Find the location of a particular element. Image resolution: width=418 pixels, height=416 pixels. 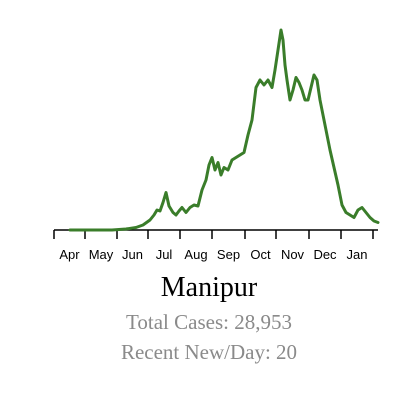

recent-new-per-day: Recent New/Day: 20 is located at coordinates (209, 352).